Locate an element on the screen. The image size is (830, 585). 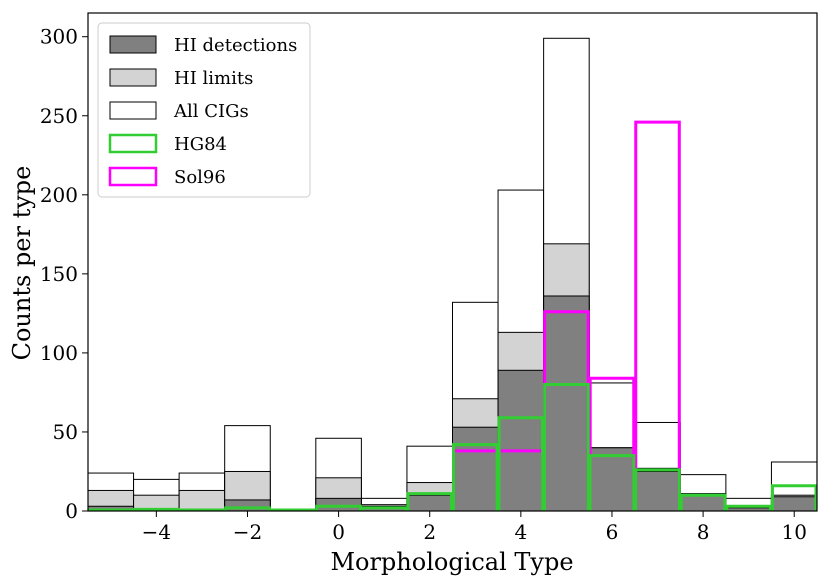
legend-swatch-hi-detections is located at coordinates (133, 44).